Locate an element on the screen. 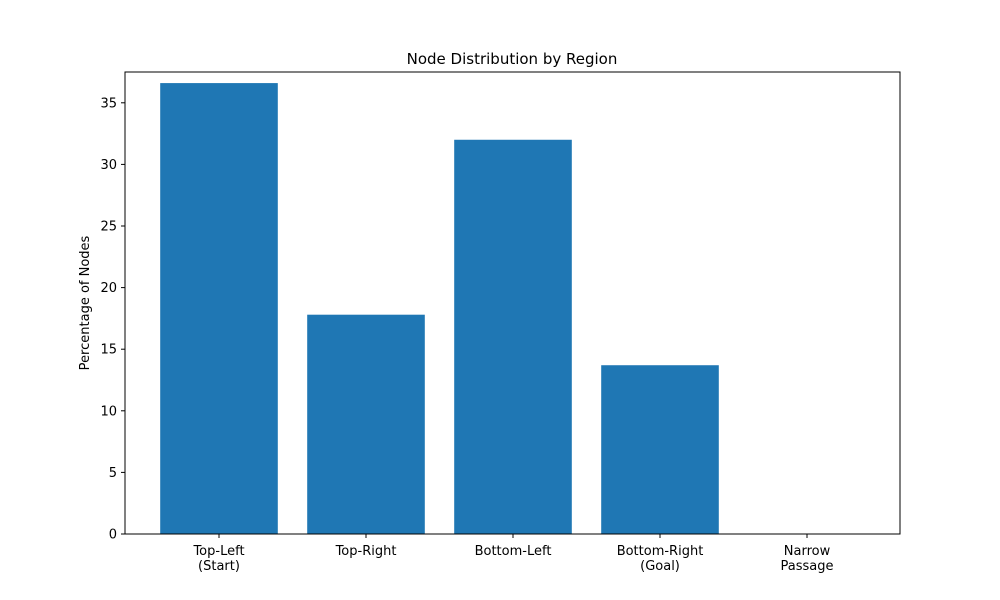 The height and width of the screenshot is (600, 1000). y-tick-label-1: 5 is located at coordinates (113, 473).